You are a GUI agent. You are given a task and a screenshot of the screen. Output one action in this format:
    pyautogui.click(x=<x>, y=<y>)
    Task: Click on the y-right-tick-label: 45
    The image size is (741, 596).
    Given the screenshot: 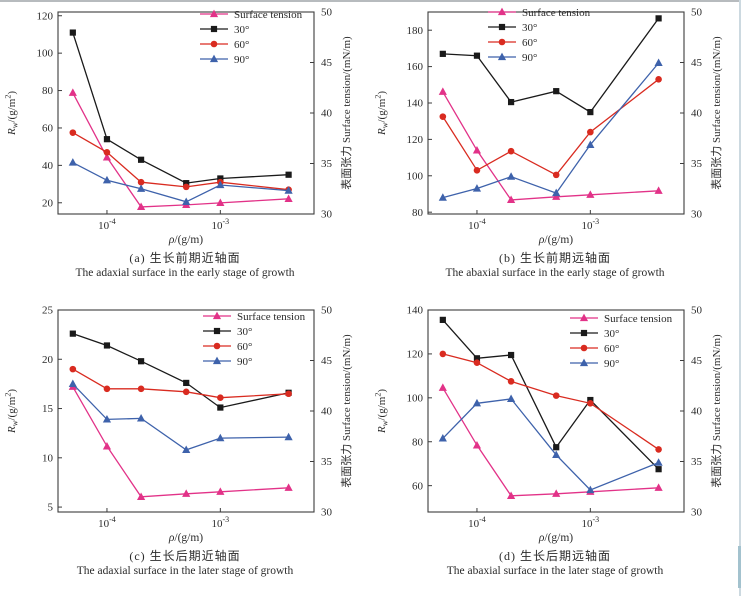 What is the action you would take?
    pyautogui.click(x=327, y=361)
    